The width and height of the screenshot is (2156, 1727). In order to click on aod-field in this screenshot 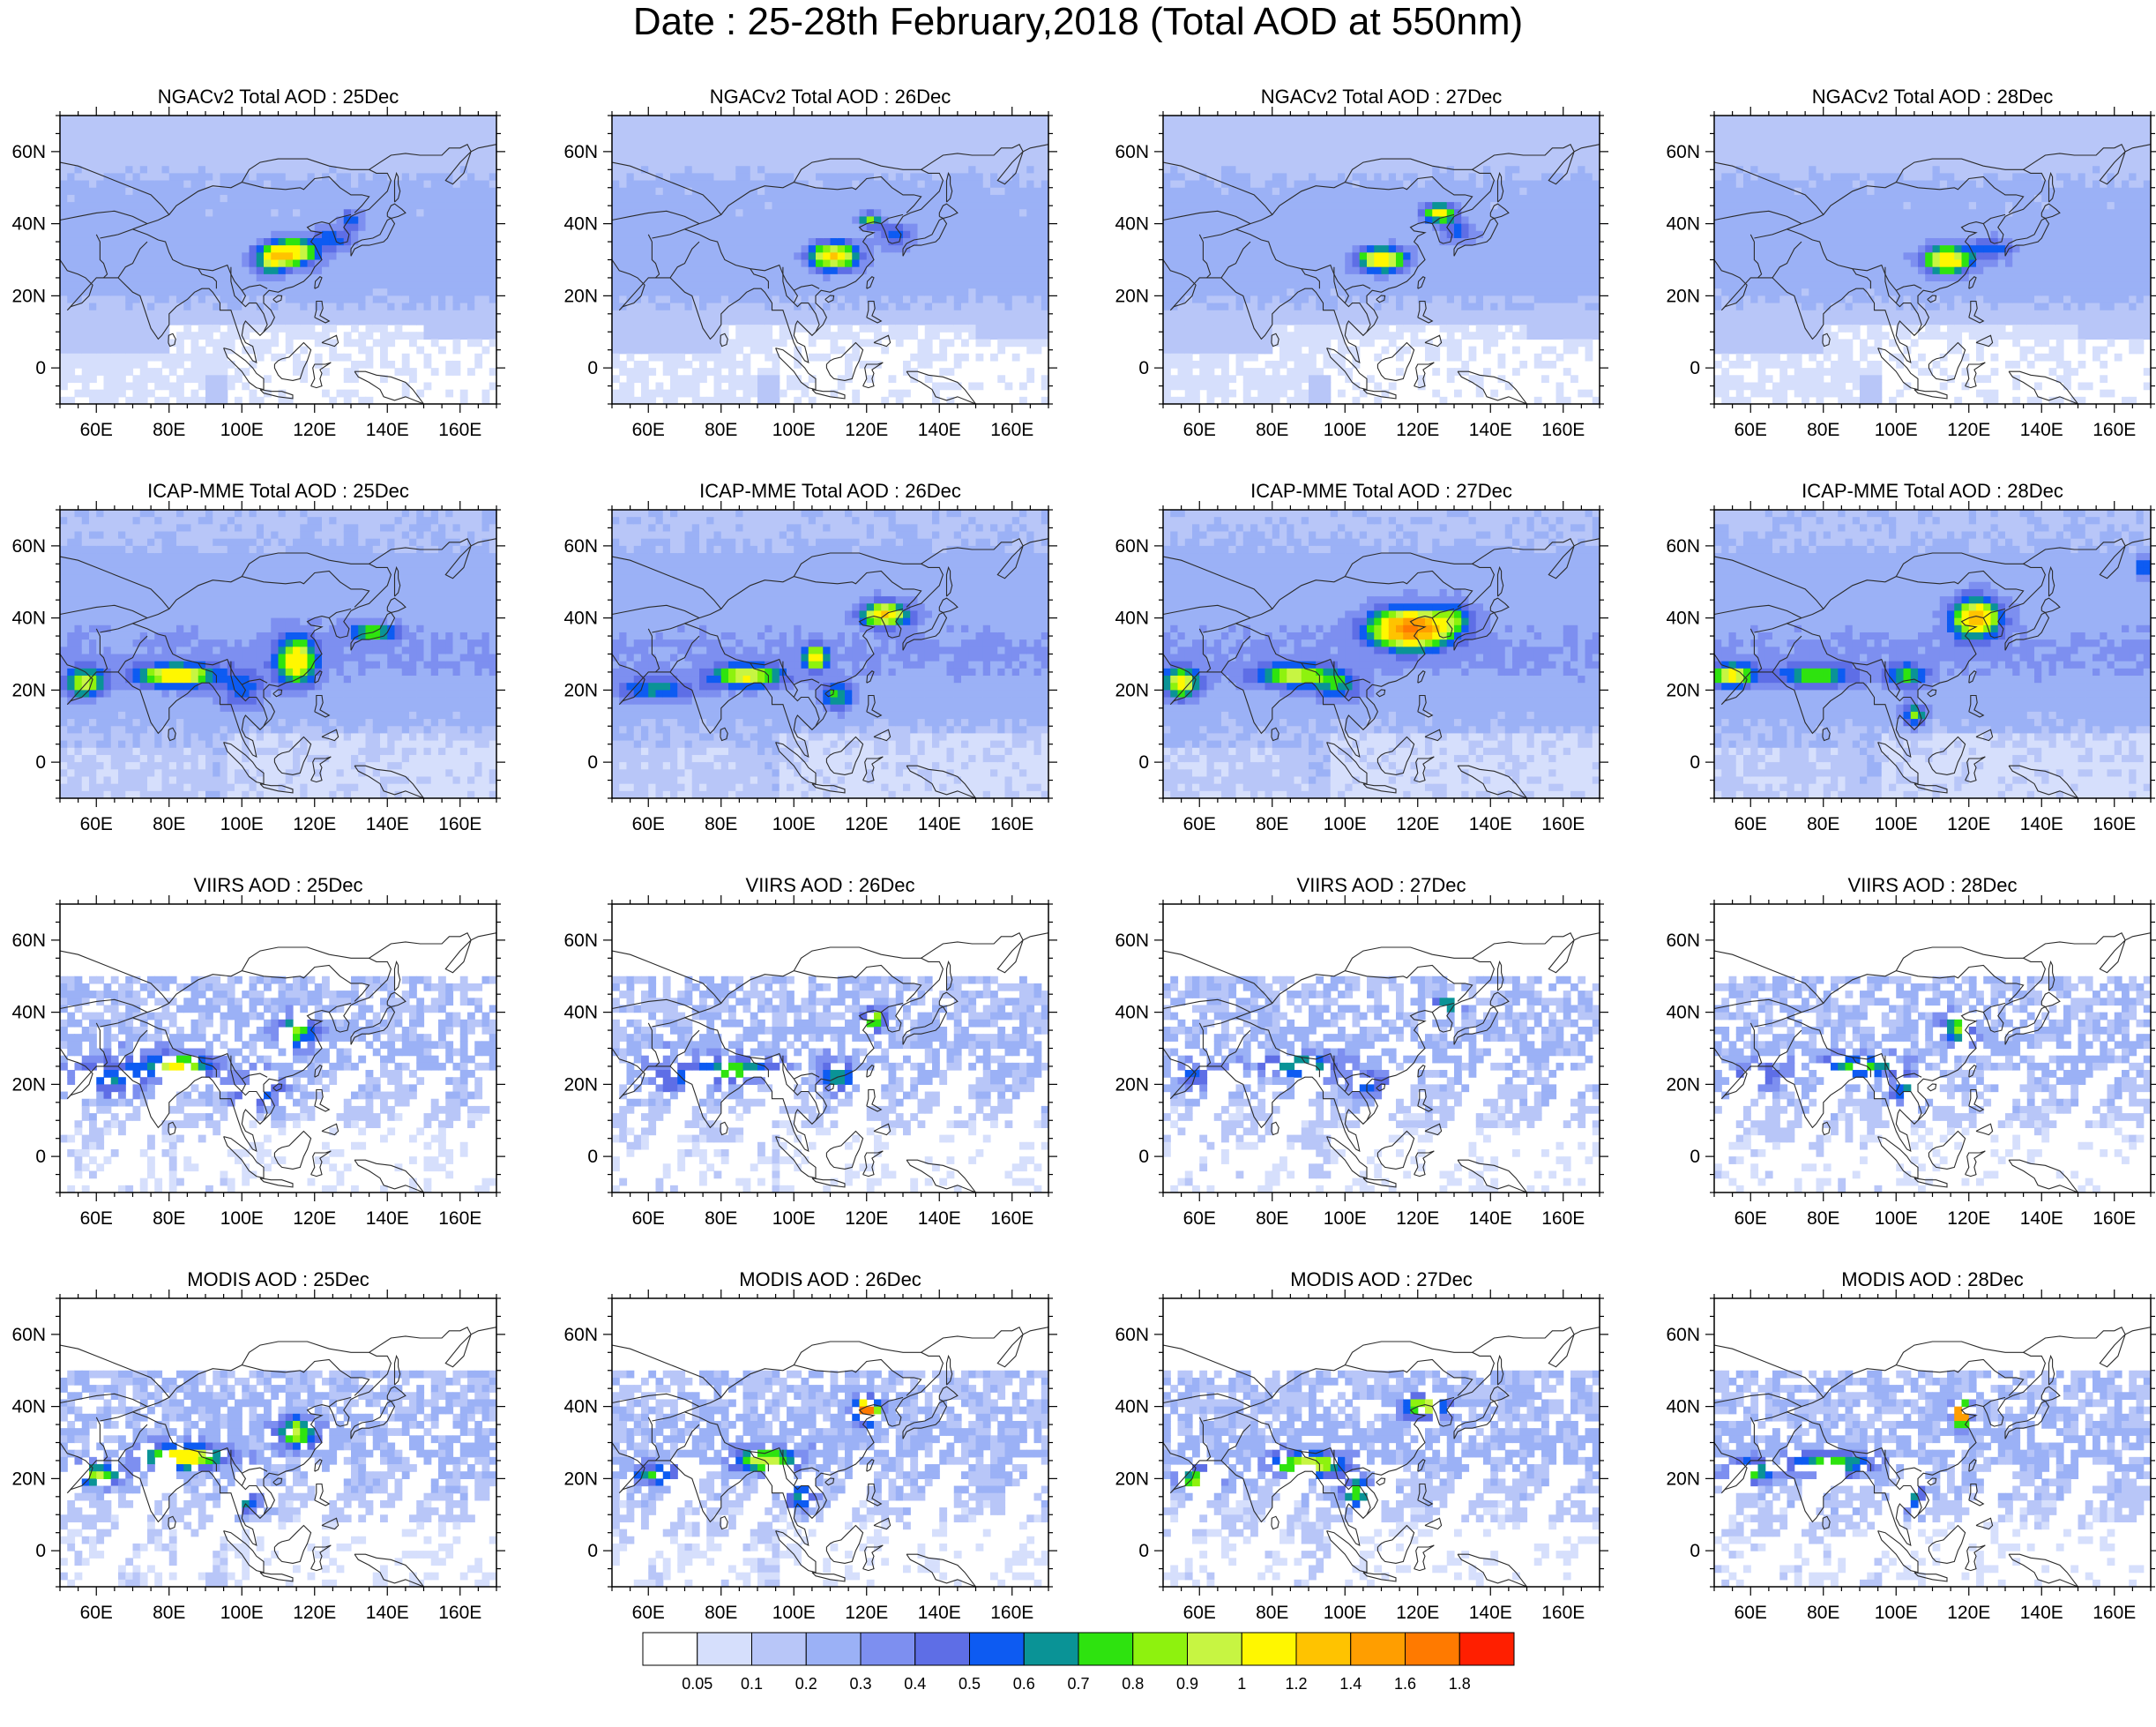, I will do `click(278, 260)`.